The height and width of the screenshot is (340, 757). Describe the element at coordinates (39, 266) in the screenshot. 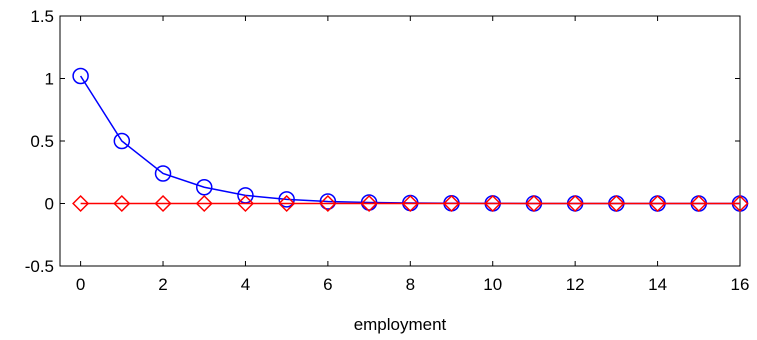

I see `y-tick-label: -0.5` at that location.